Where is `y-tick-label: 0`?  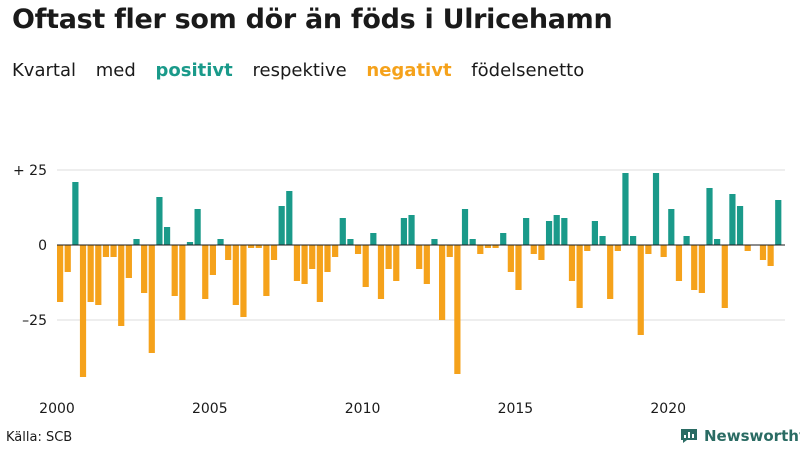 y-tick-label: 0 is located at coordinates (42, 246).